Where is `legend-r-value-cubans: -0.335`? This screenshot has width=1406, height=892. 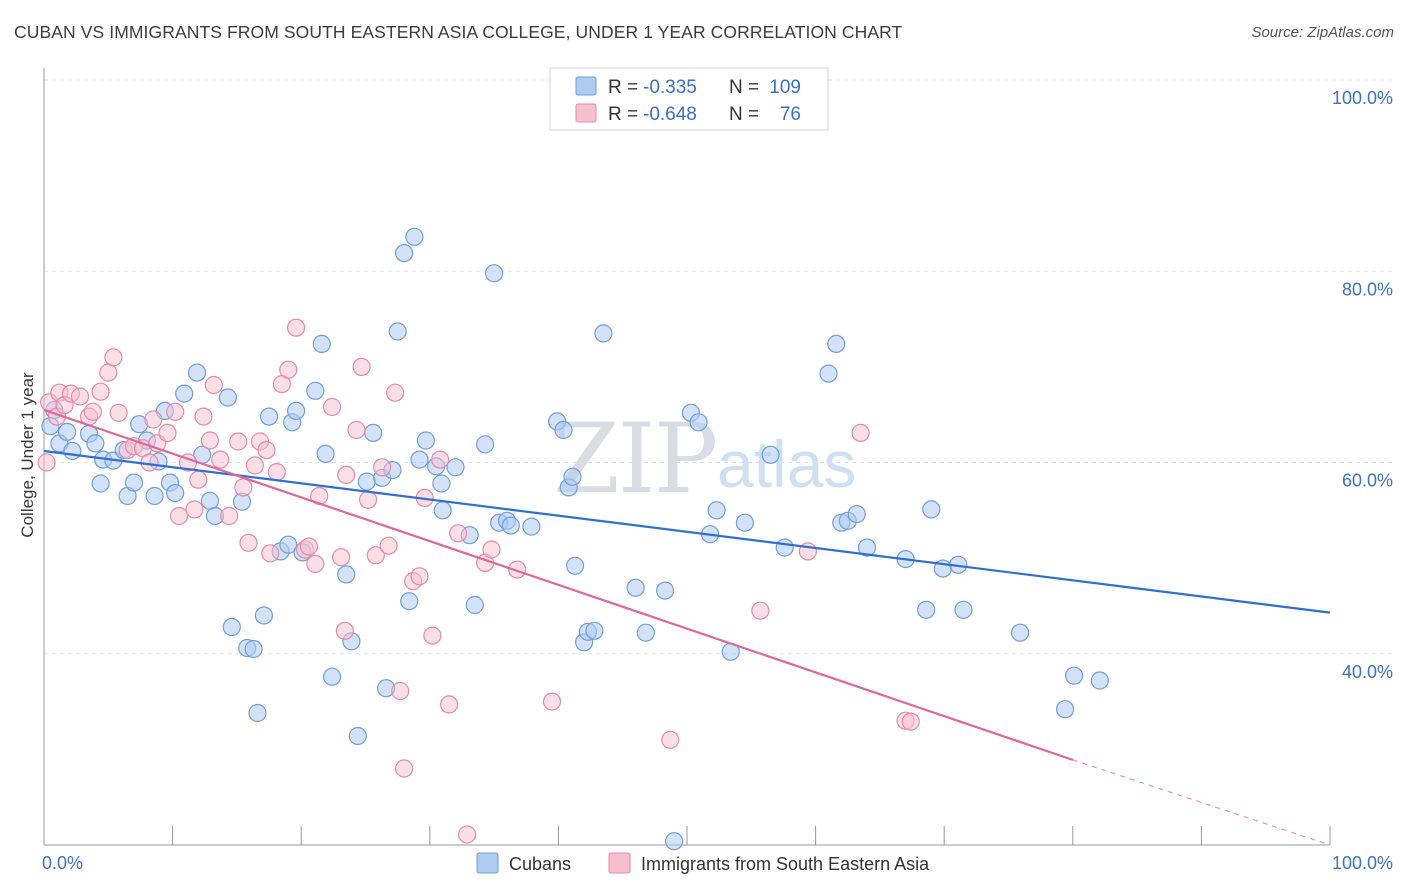 legend-r-value-cubans: -0.335 is located at coordinates (670, 87).